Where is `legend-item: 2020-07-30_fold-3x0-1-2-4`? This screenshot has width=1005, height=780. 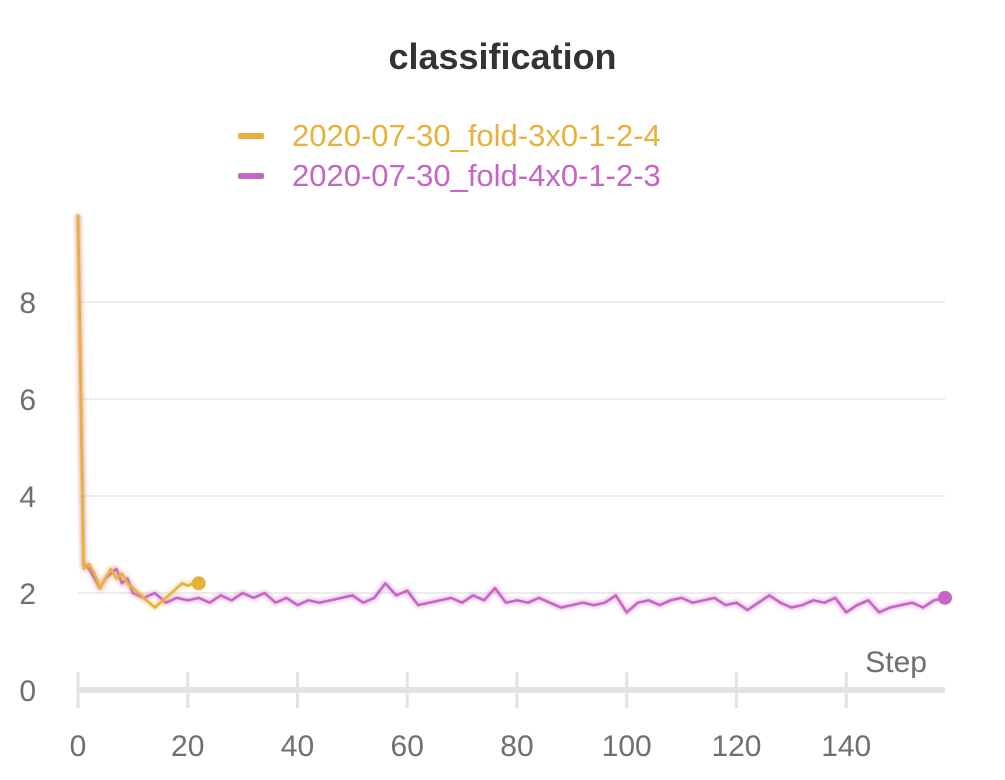
legend-item: 2020-07-30_fold-3x0-1-2-4 is located at coordinates (449, 136).